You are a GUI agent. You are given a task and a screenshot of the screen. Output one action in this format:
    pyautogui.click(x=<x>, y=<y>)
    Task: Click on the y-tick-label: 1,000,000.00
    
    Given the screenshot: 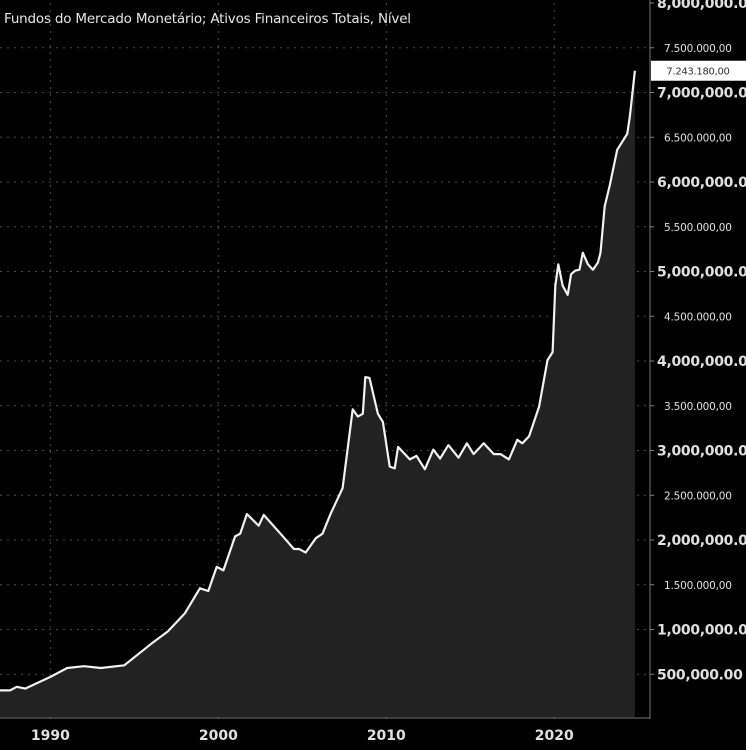 What is the action you would take?
    pyautogui.click(x=701, y=631)
    